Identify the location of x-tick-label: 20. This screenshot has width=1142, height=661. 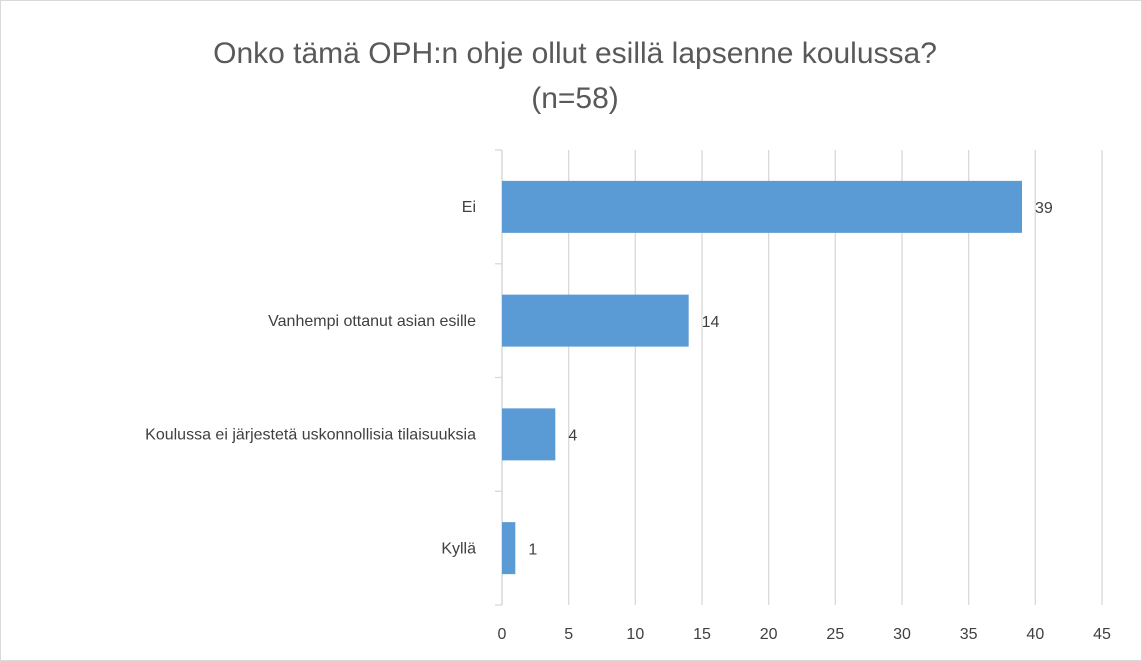
(769, 634).